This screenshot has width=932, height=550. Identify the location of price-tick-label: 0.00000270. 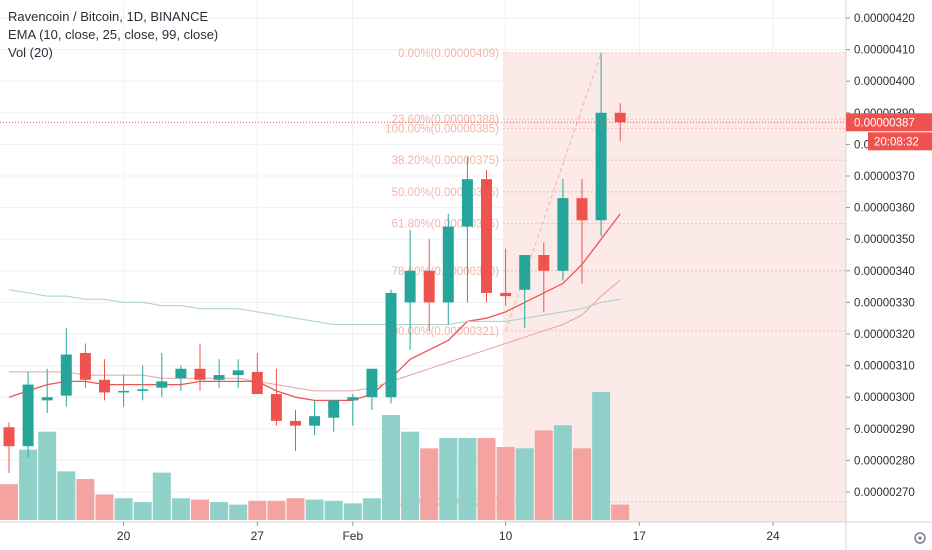
(884, 493).